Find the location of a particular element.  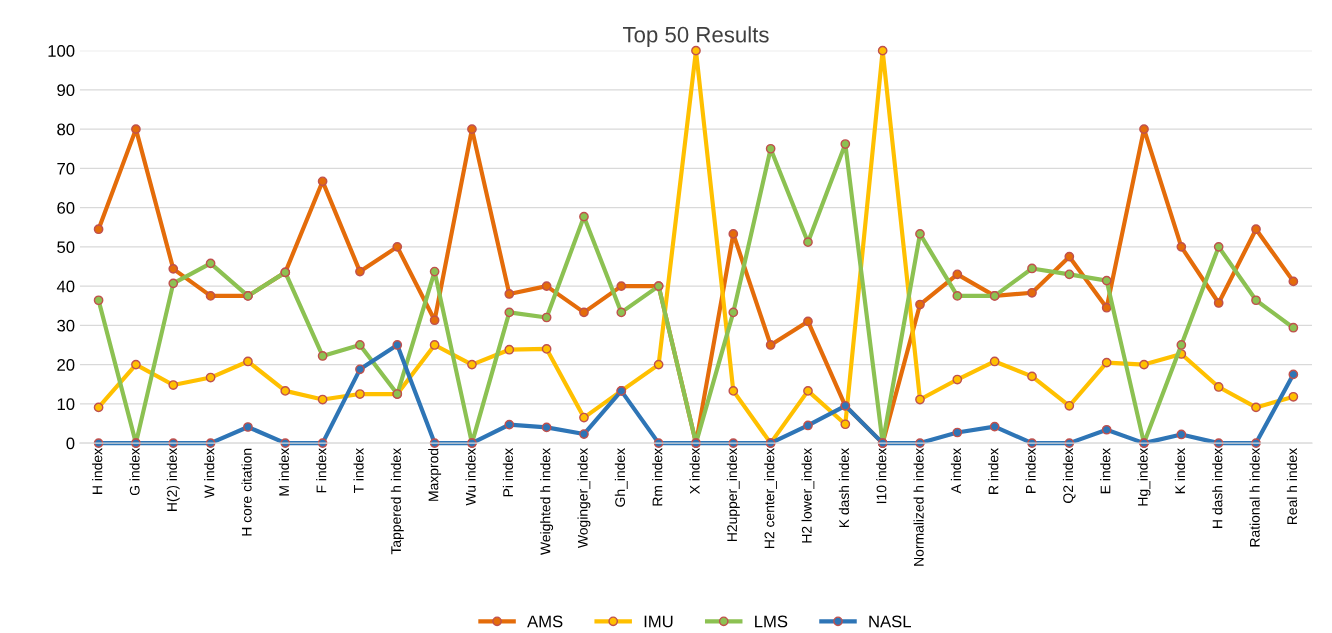

x-tick-label: Q2 index is located at coordinates (1069, 475).